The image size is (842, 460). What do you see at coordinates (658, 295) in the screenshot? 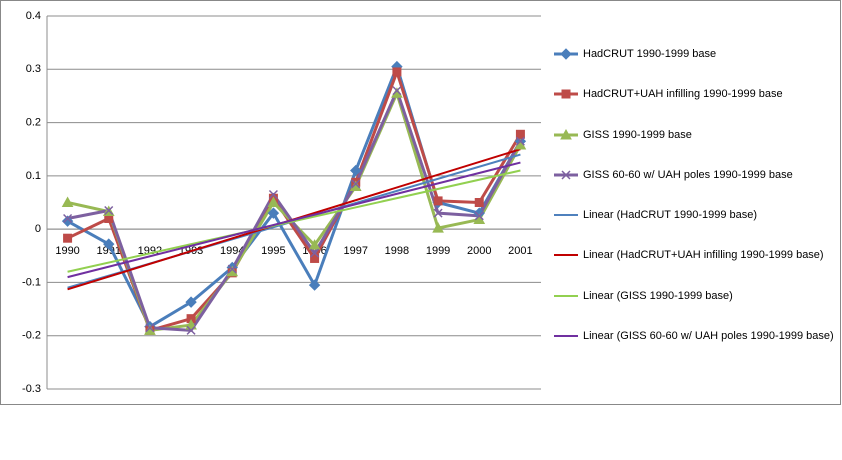
I see `legend-label: Linear (GISS 1990-1999 base)` at bounding box center [658, 295].